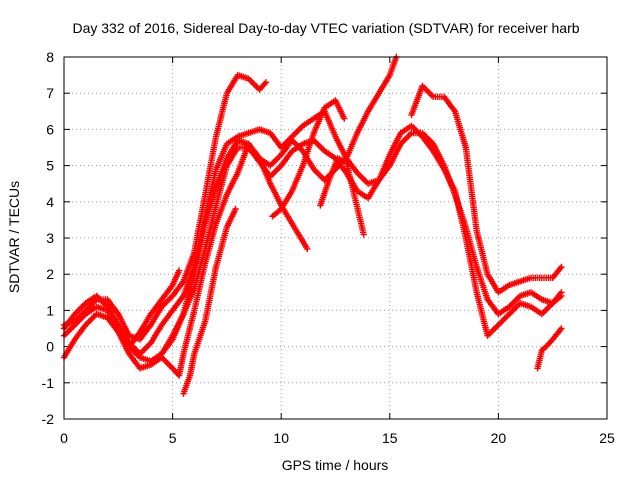  I want to click on y-tick-label: 6, so click(50, 129).